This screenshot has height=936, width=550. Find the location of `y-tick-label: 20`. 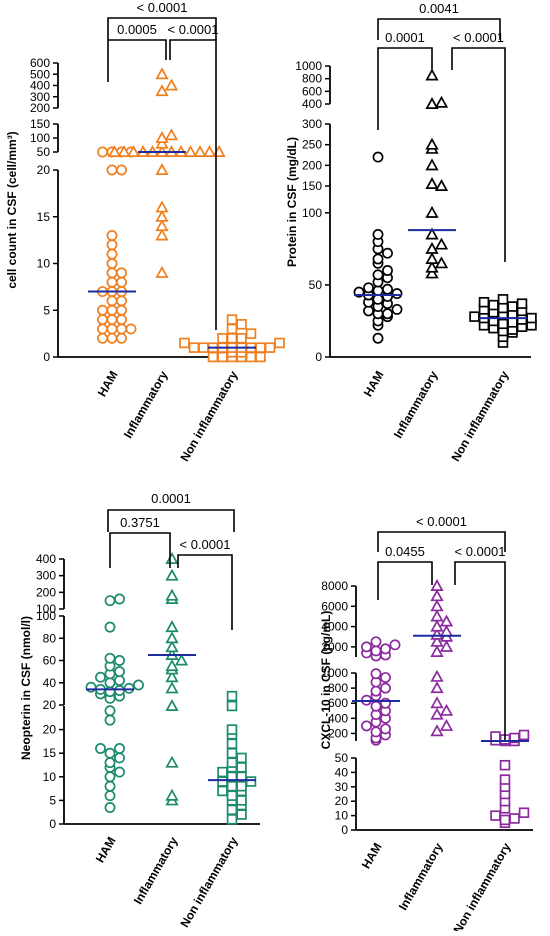

y-tick-label: 20 is located at coordinates (44, 170).